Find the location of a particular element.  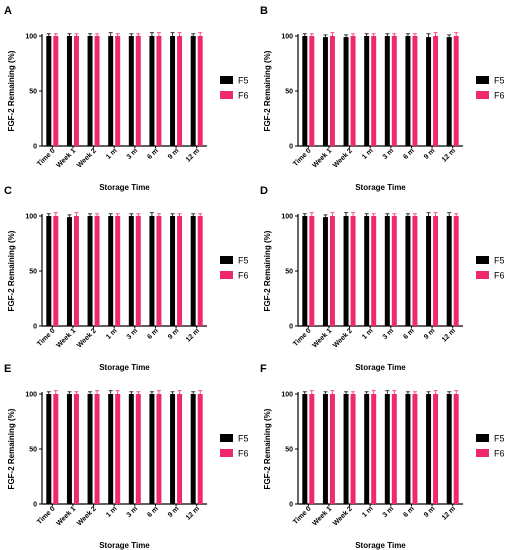

panel-letter: B is located at coordinates (264, 11).